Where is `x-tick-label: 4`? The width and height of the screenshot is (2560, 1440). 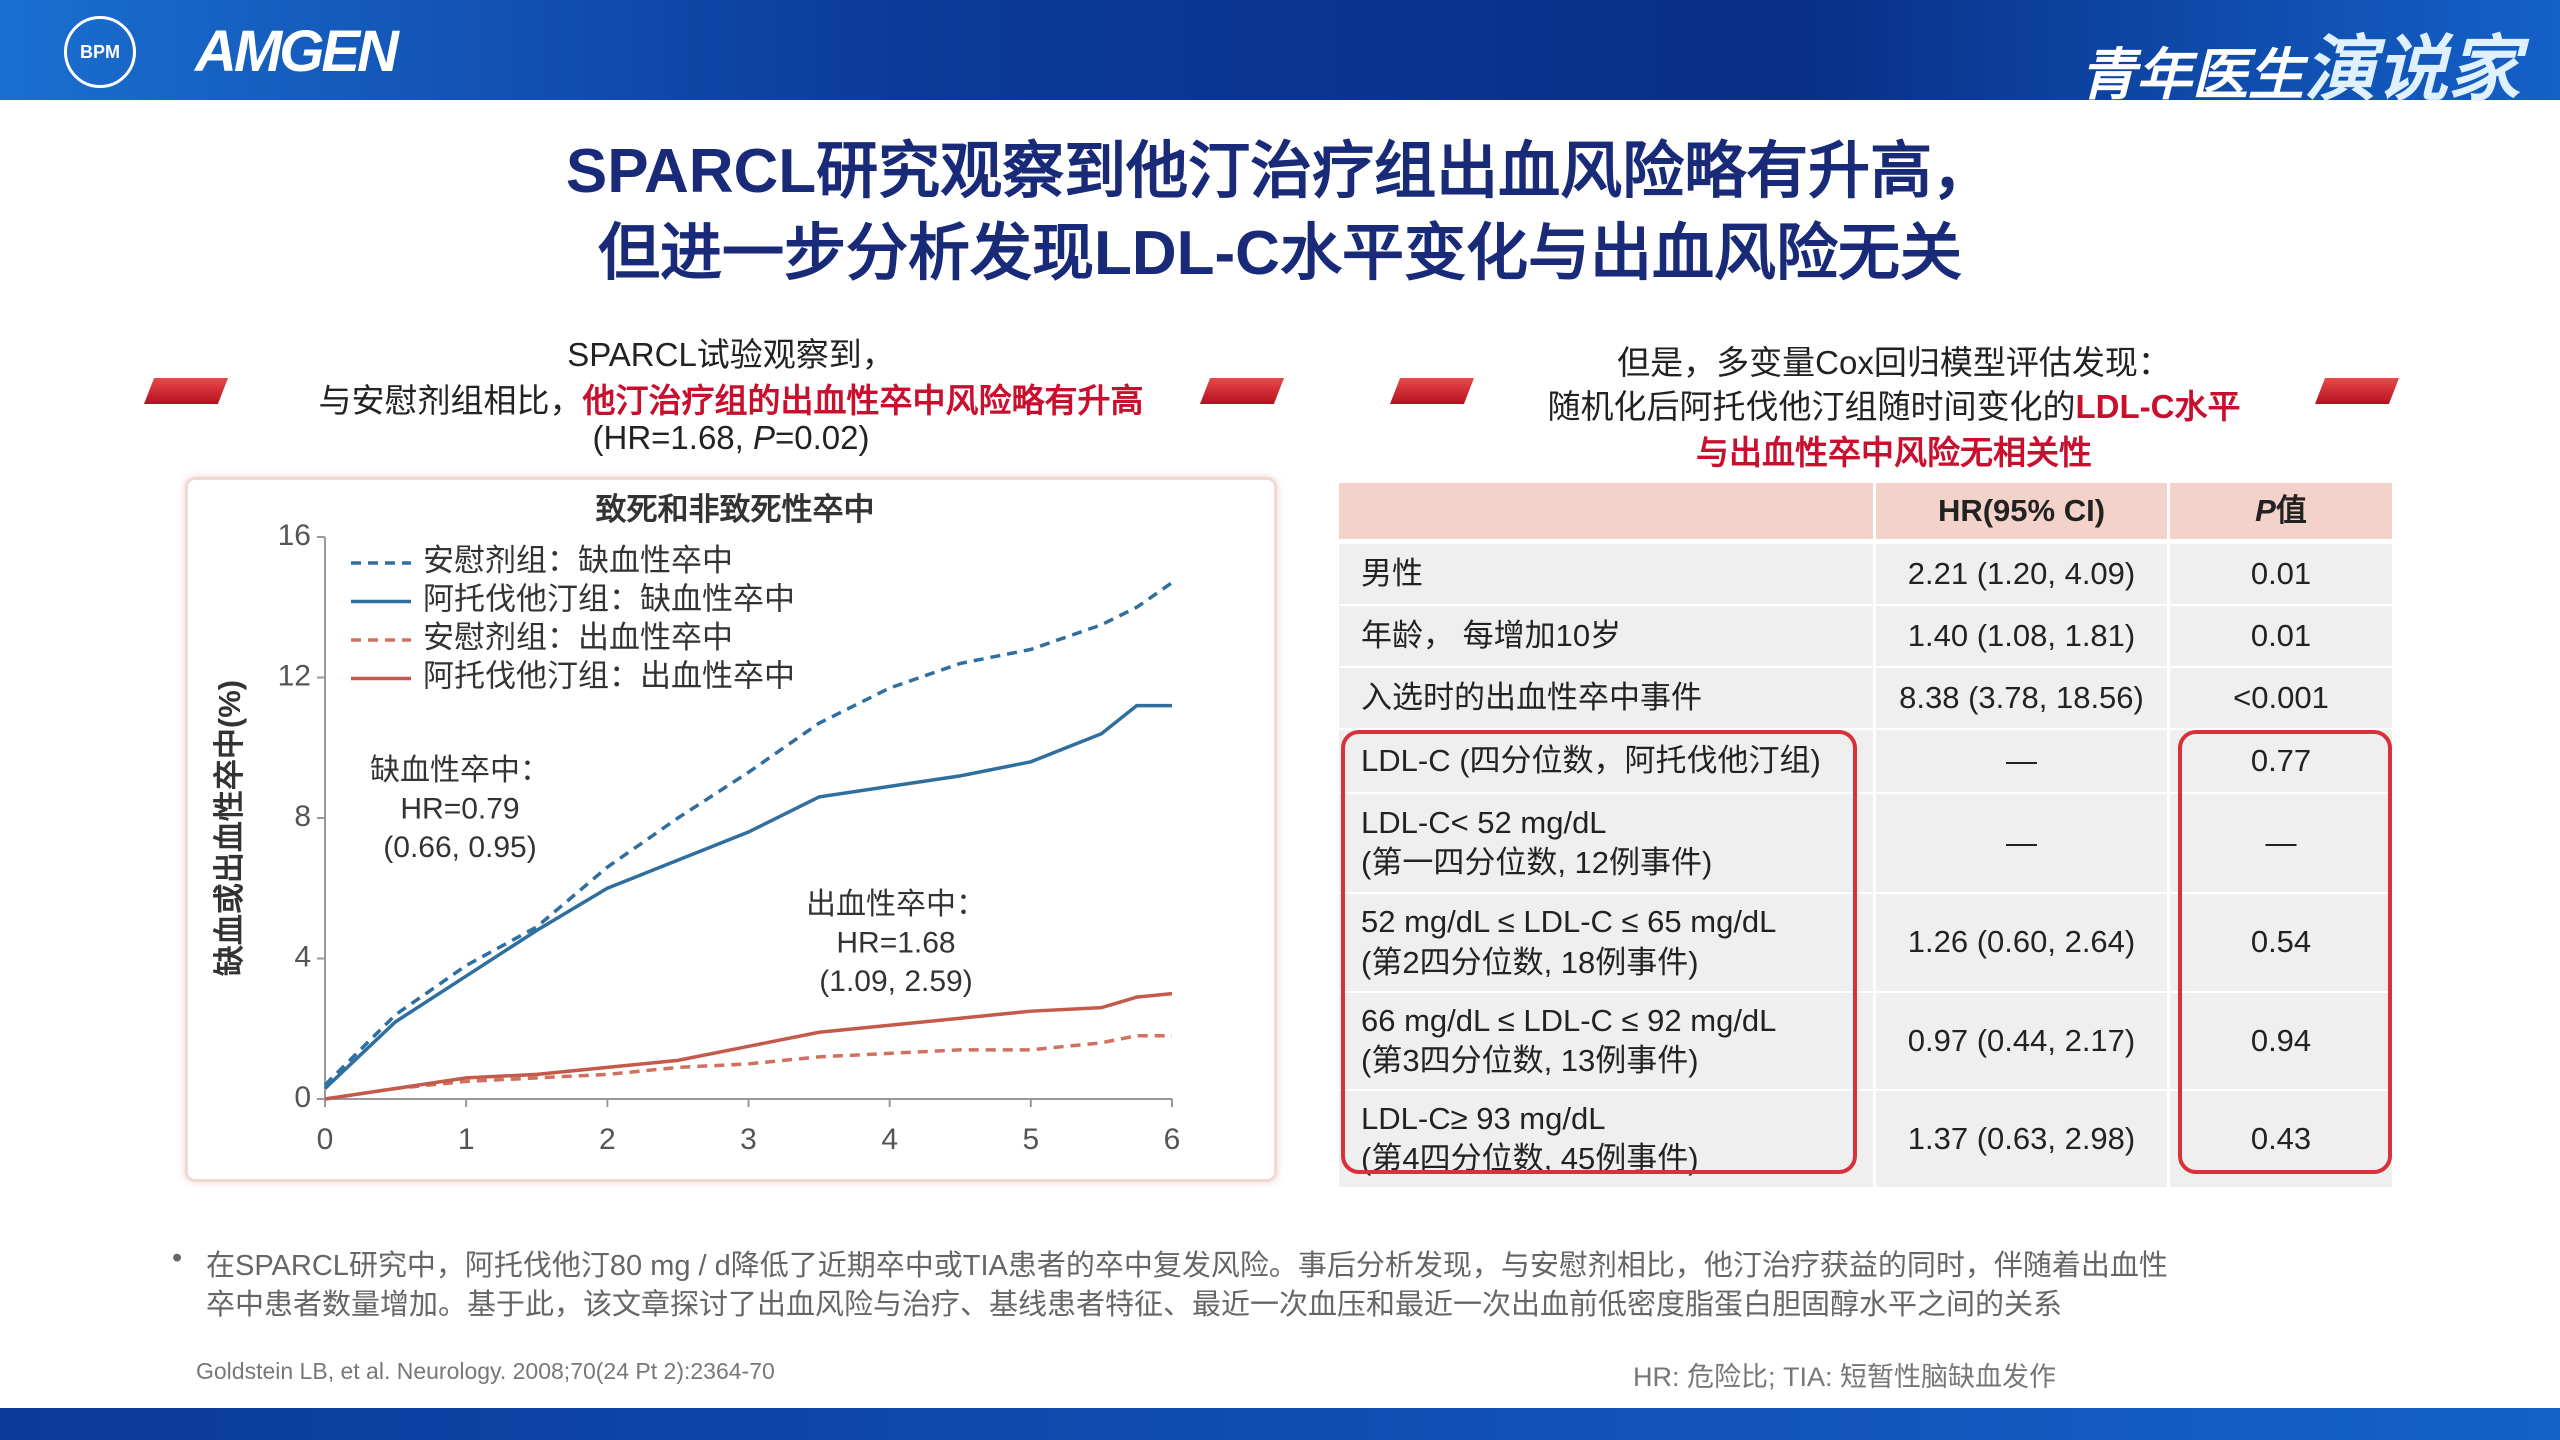
x-tick-label: 4 is located at coordinates (889, 1139).